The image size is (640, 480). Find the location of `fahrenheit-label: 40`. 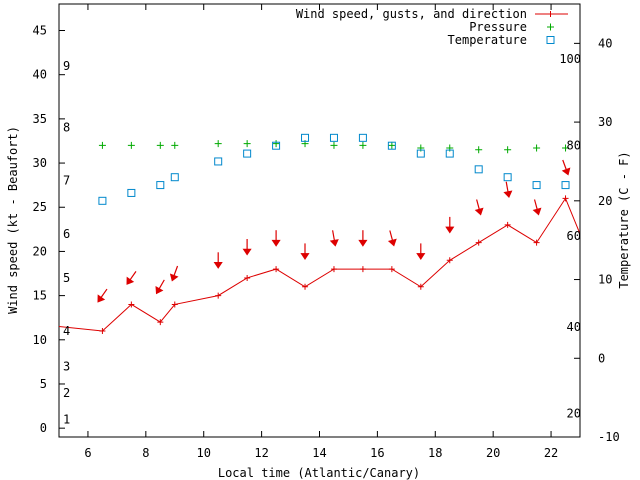

fahrenheit-label: 40 is located at coordinates (574, 327).